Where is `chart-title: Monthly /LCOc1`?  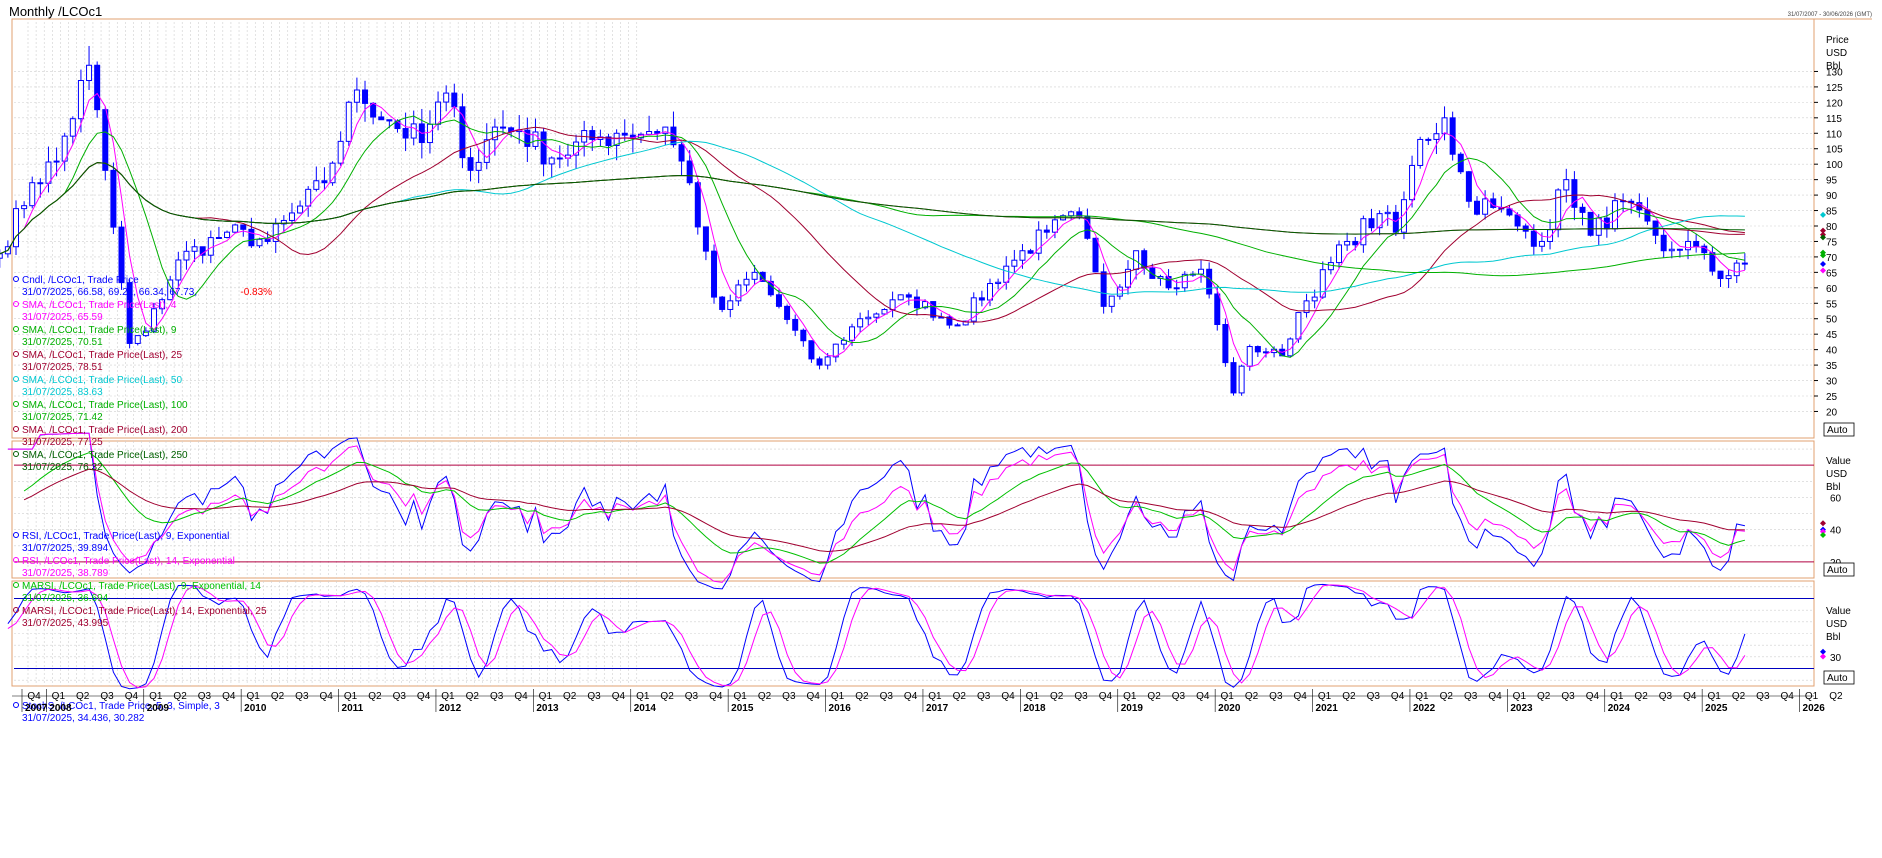 chart-title: Monthly /LCOc1 is located at coordinates (56, 11).